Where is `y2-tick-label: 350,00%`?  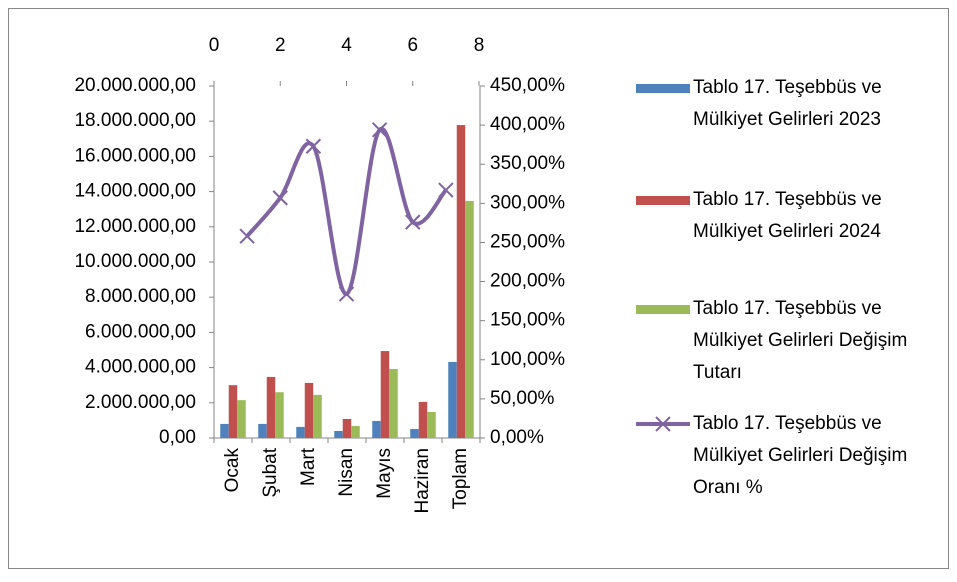
y2-tick-label: 350,00% is located at coordinates (527, 163).